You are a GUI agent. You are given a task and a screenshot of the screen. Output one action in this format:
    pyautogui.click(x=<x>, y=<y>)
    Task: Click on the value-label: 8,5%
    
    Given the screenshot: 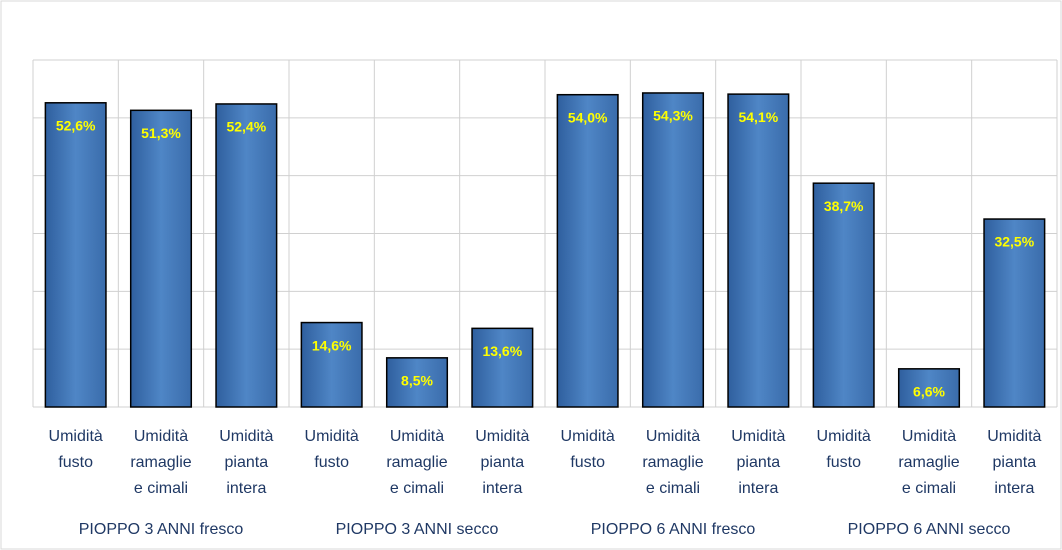 What is the action you would take?
    pyautogui.click(x=417, y=381)
    